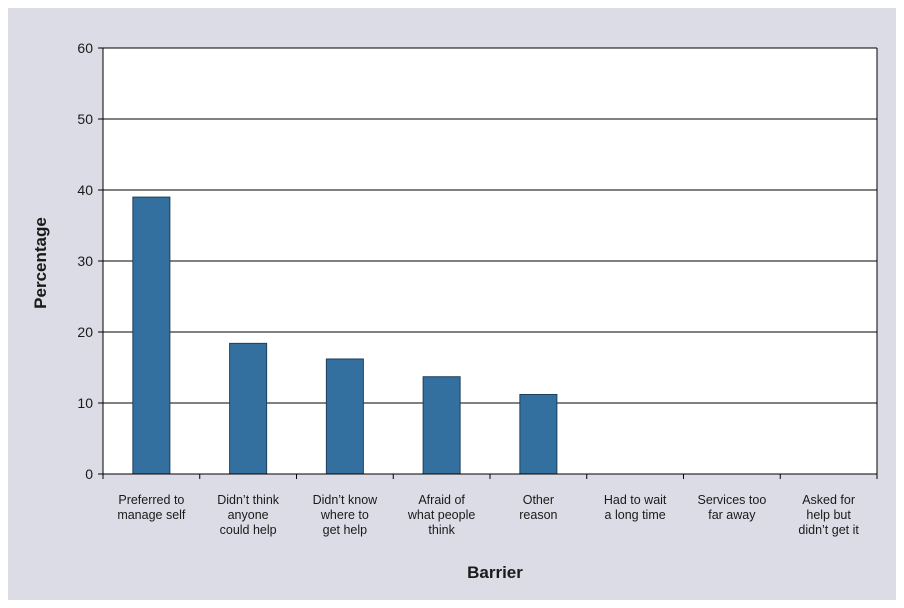 This screenshot has height=608, width=904. Describe the element at coordinates (85, 119) in the screenshot. I see `y-tick-label: 50` at that location.